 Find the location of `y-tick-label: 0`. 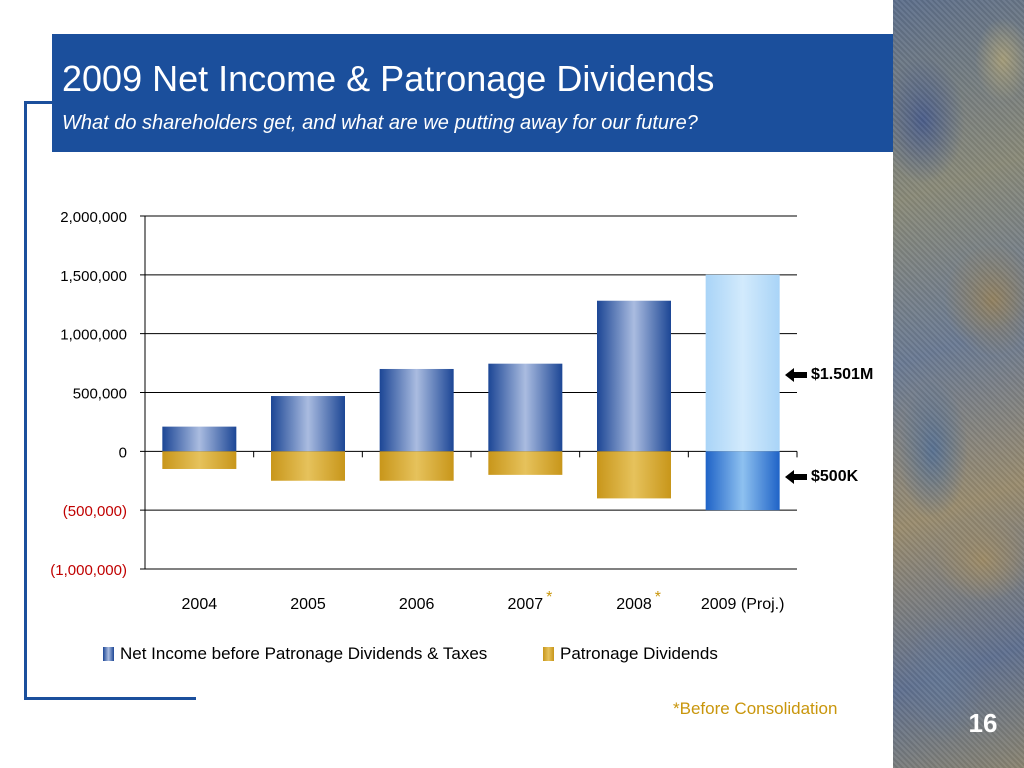

y-tick-label: 0 is located at coordinates (123, 452).